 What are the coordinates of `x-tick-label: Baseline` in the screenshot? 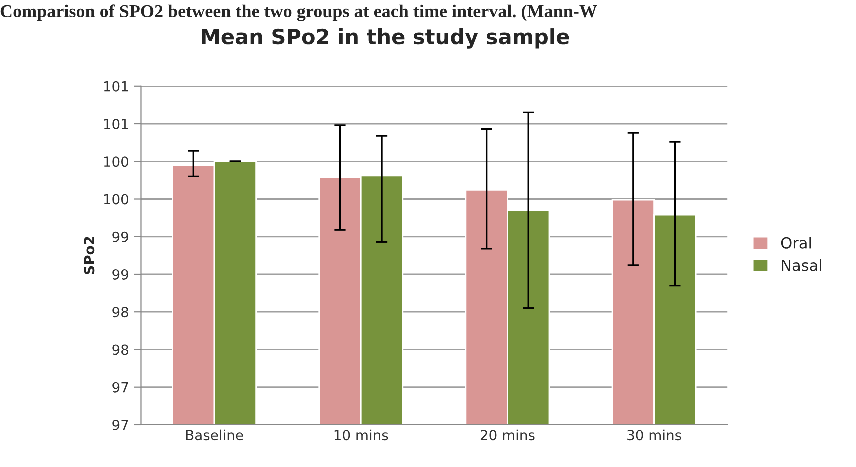 It's located at (215, 435).